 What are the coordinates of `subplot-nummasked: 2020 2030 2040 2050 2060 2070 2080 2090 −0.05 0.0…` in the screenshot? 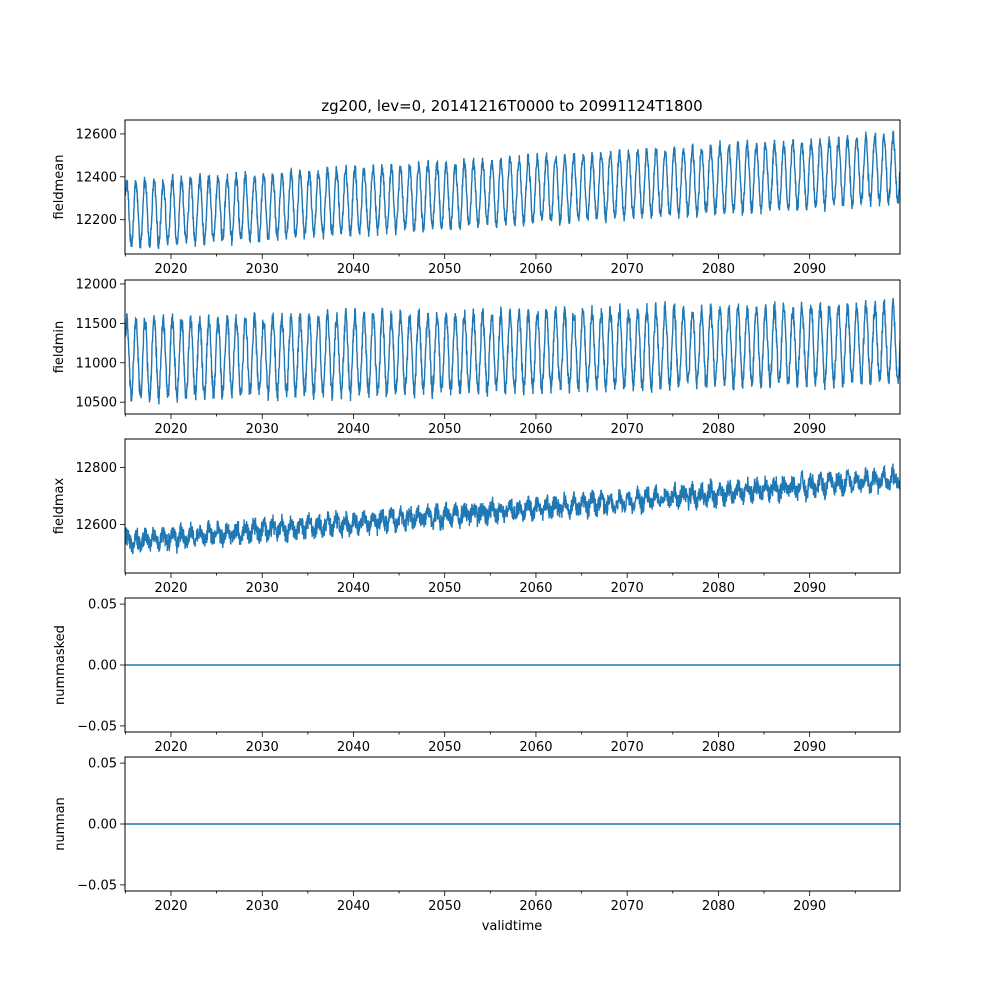 It's located at (477, 676).